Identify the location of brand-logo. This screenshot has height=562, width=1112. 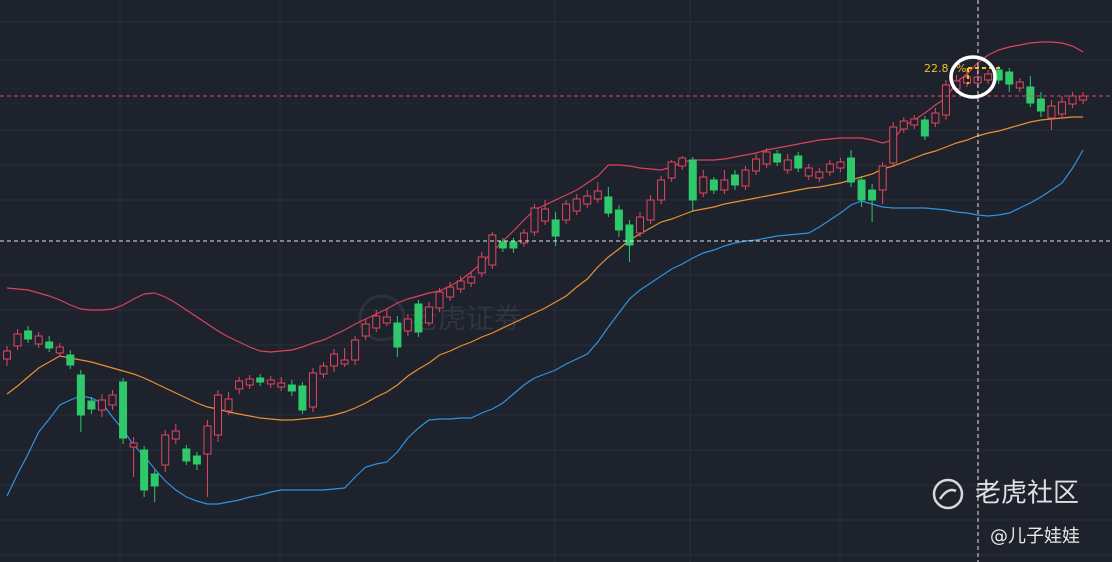
(948, 494).